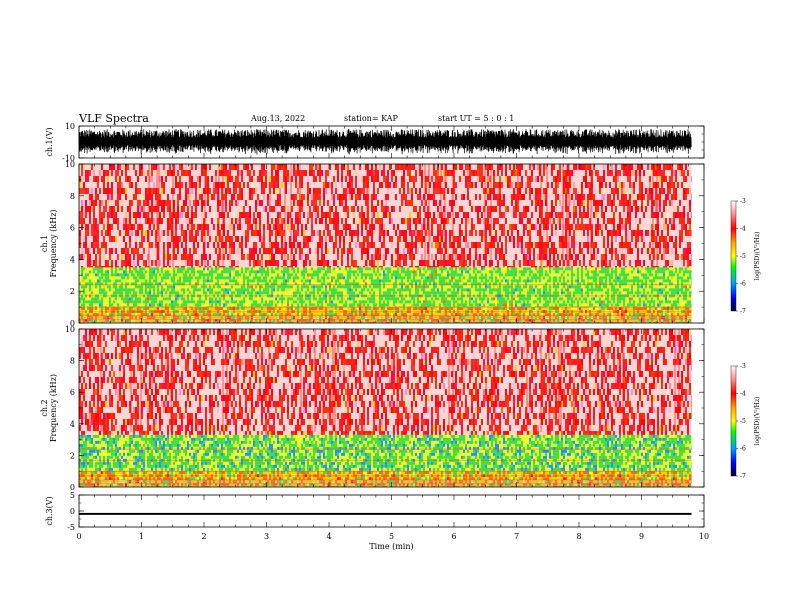 The image size is (792, 612). Describe the element at coordinates (114, 118) in the screenshot. I see `figure-title: VLF Spectra` at that location.